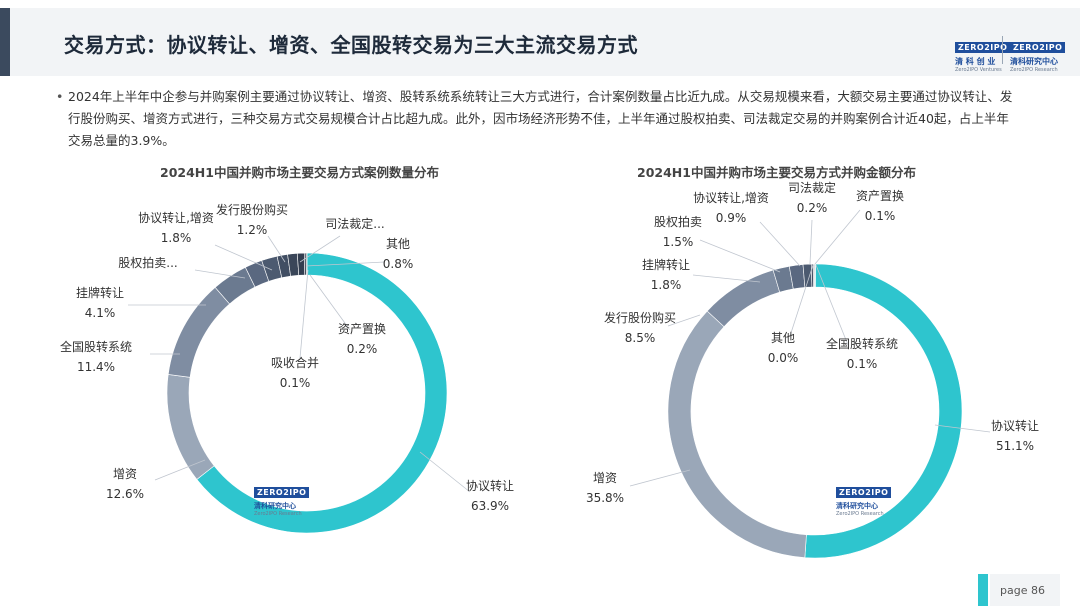 This screenshot has width=1080, height=608. I want to click on slice-吸收合并, so click(306, 264).